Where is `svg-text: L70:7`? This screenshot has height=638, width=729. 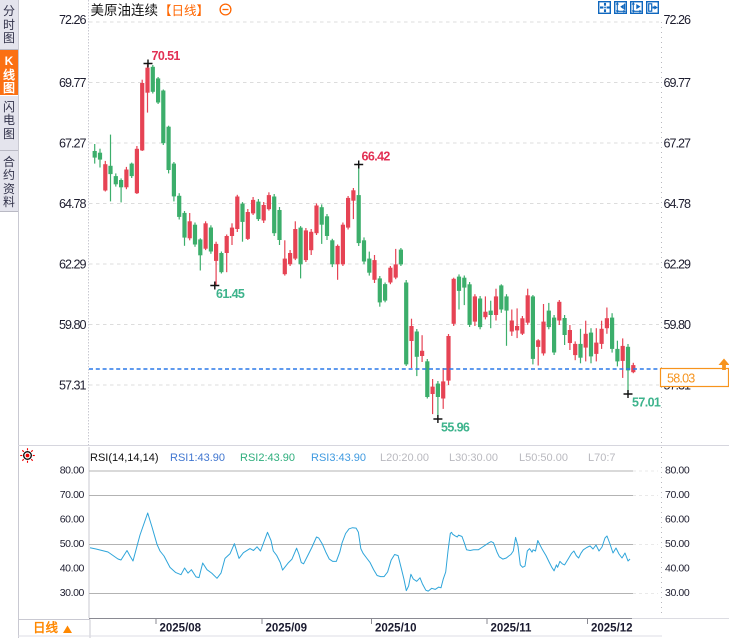 svg-text: L70:7 is located at coordinates (602, 458).